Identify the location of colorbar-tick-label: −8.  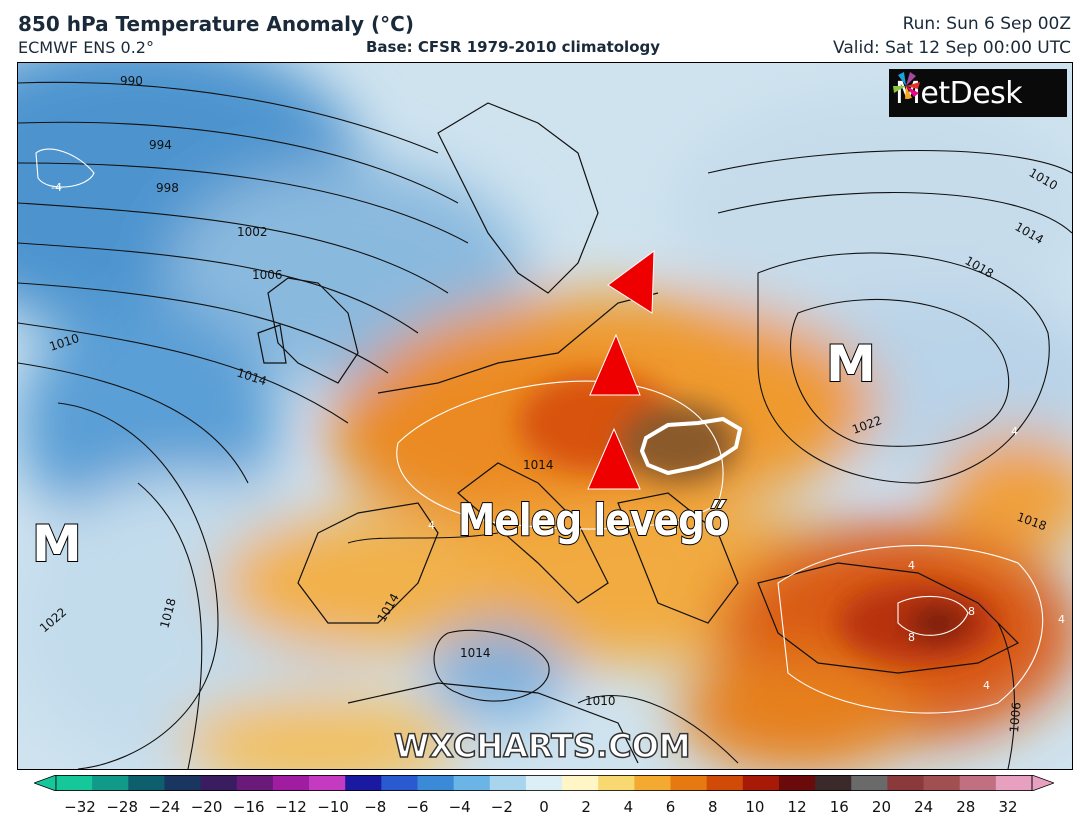
(375, 807).